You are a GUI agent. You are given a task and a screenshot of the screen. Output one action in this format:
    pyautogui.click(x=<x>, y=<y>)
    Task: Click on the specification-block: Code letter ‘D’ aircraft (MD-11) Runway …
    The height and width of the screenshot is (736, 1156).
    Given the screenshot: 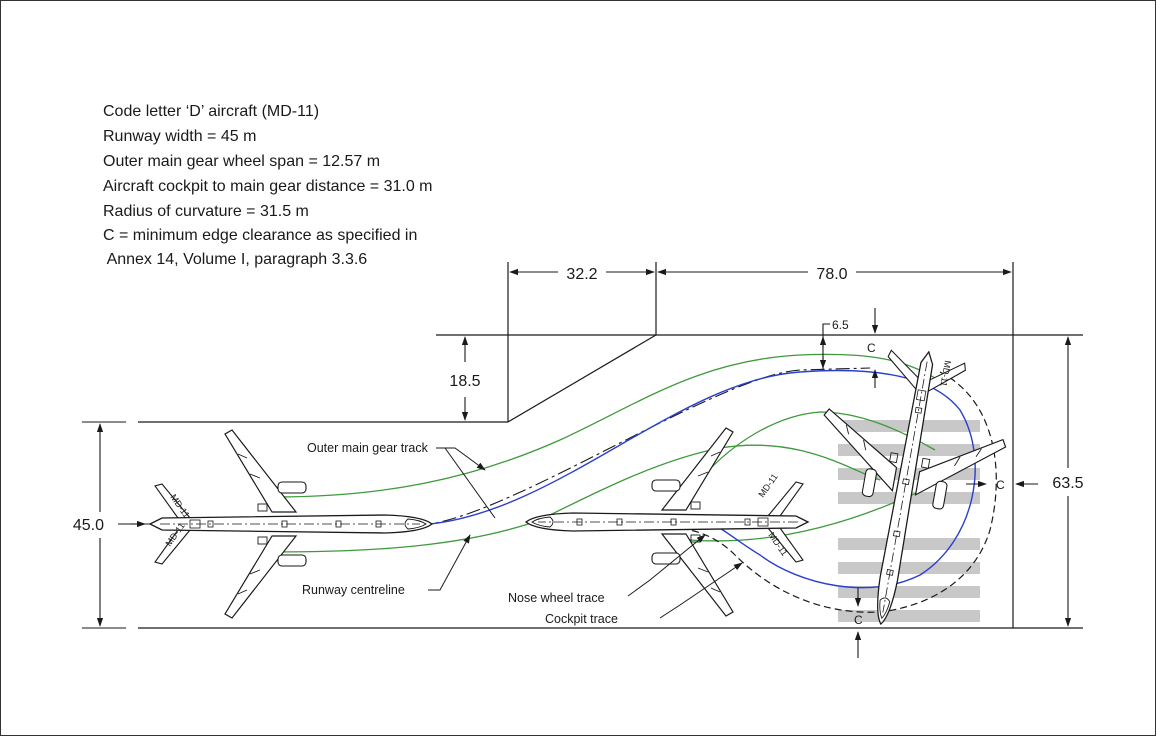 What is the action you would take?
    pyautogui.click(x=267, y=185)
    